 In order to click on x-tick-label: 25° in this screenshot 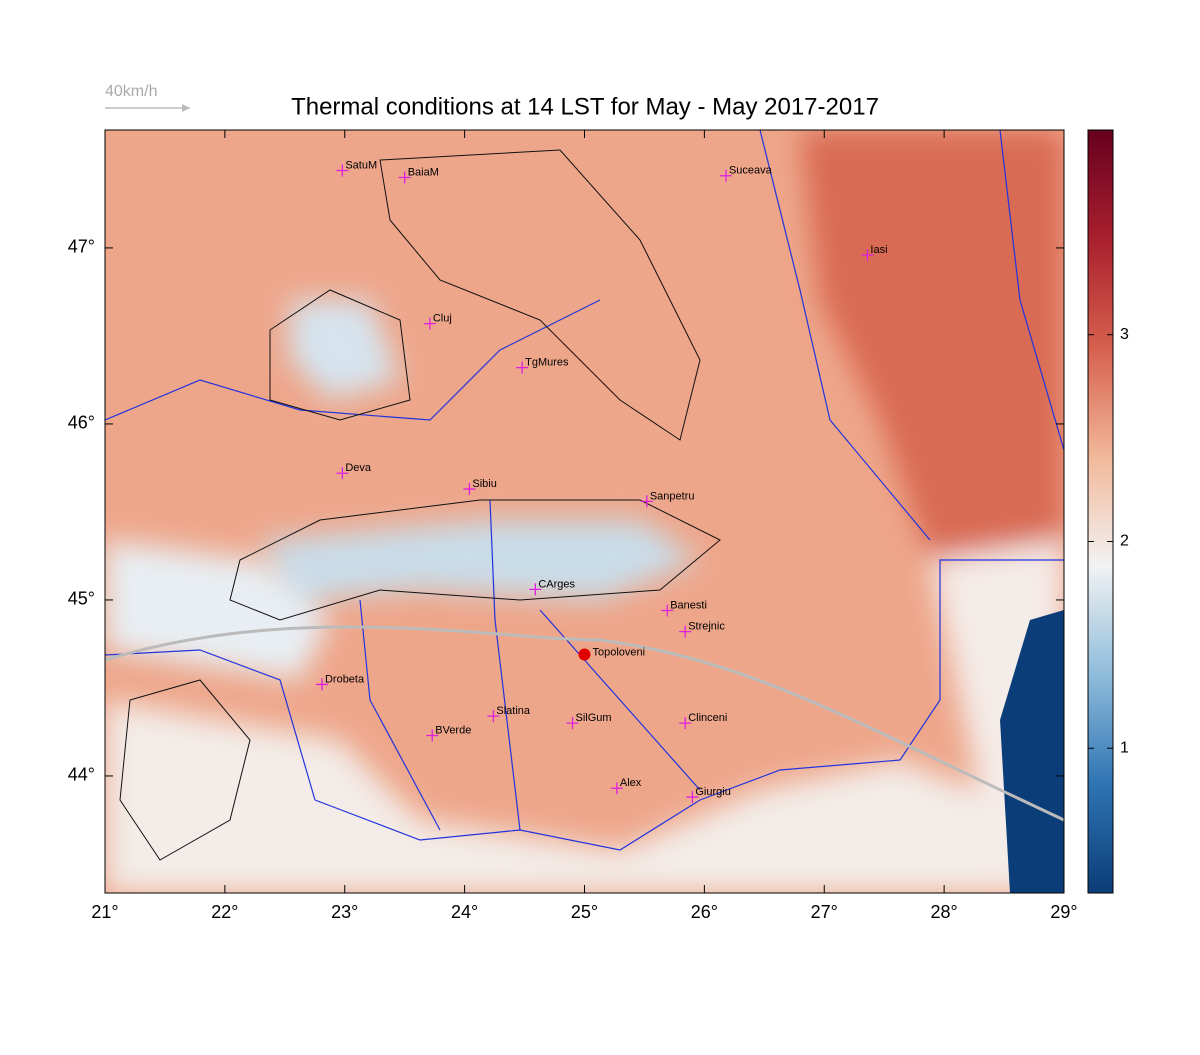, I will do `click(584, 912)`.